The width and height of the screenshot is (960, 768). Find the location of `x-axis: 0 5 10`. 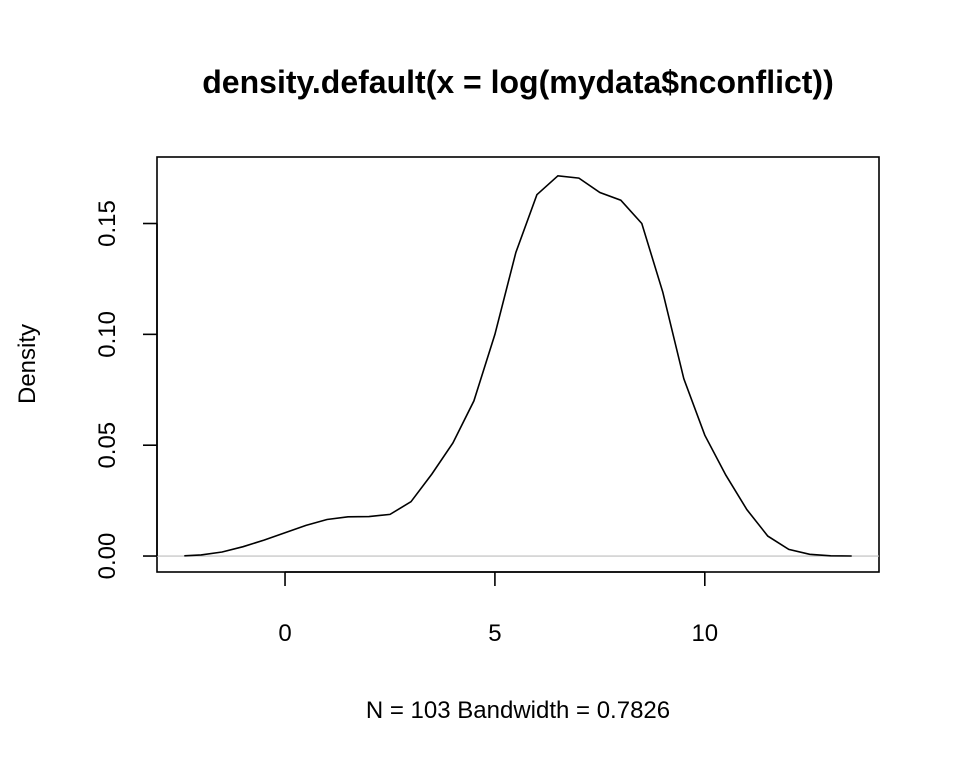

x-axis: 0 5 10 is located at coordinates (498, 609).